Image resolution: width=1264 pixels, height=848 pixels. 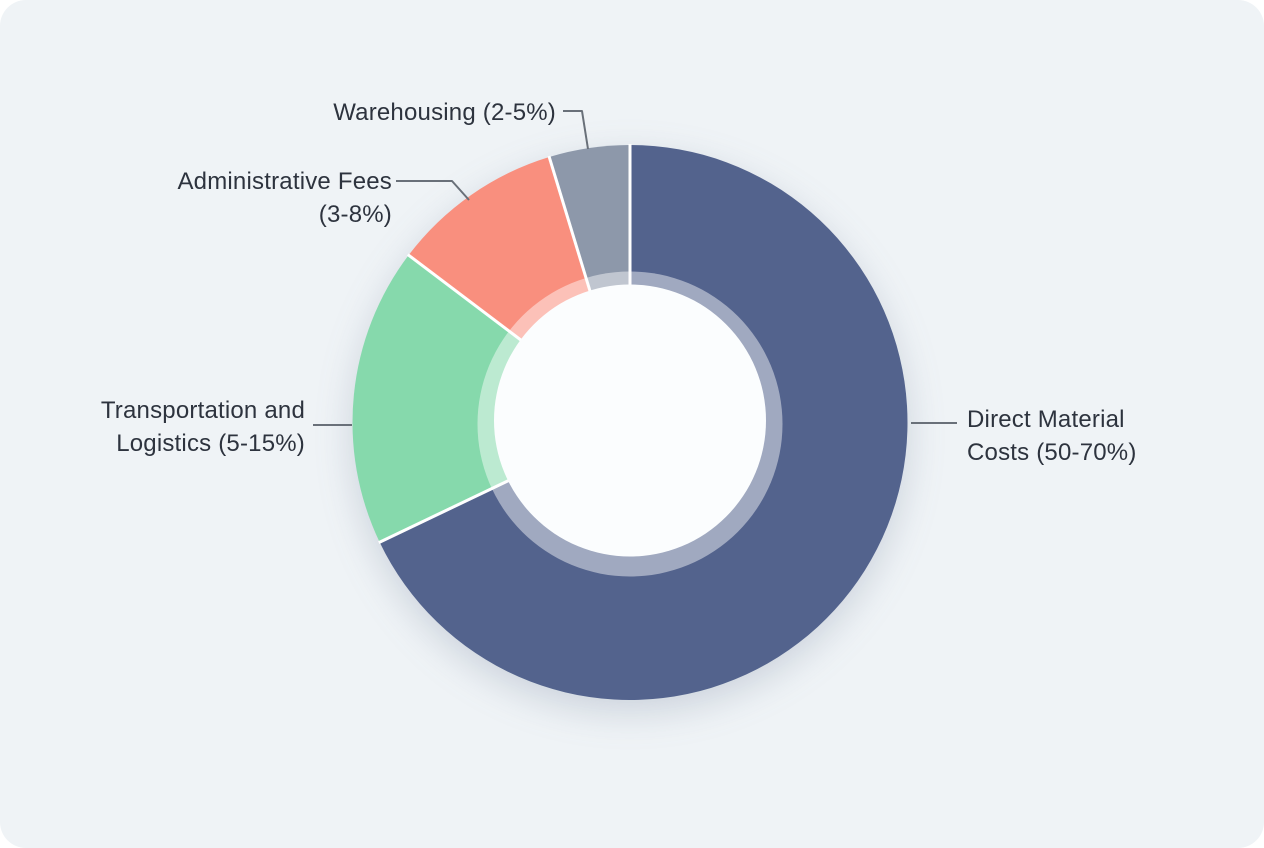 I want to click on label-administrative-fees: Administrative Fees (3-8%), so click(x=284, y=198).